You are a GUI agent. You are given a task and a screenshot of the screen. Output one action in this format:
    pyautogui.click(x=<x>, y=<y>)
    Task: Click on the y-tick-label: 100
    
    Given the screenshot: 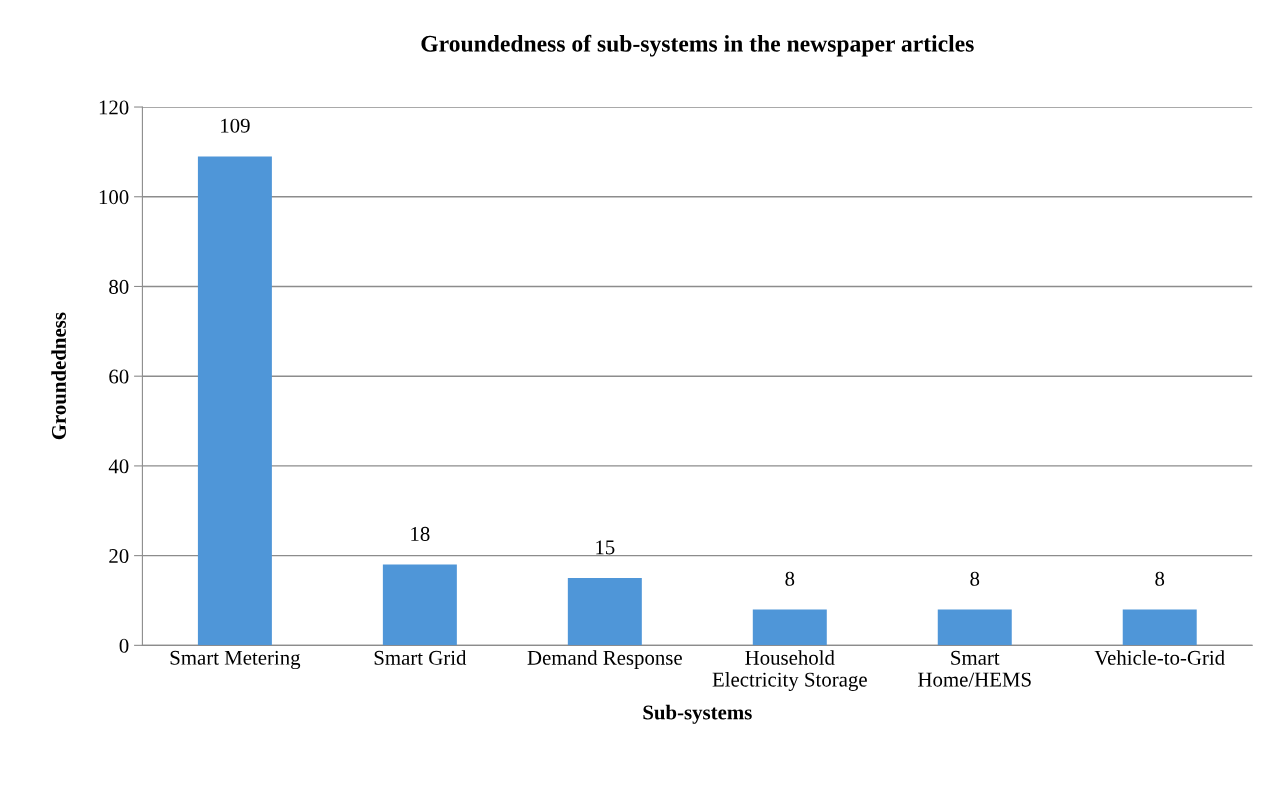 What is the action you would take?
    pyautogui.click(x=114, y=197)
    